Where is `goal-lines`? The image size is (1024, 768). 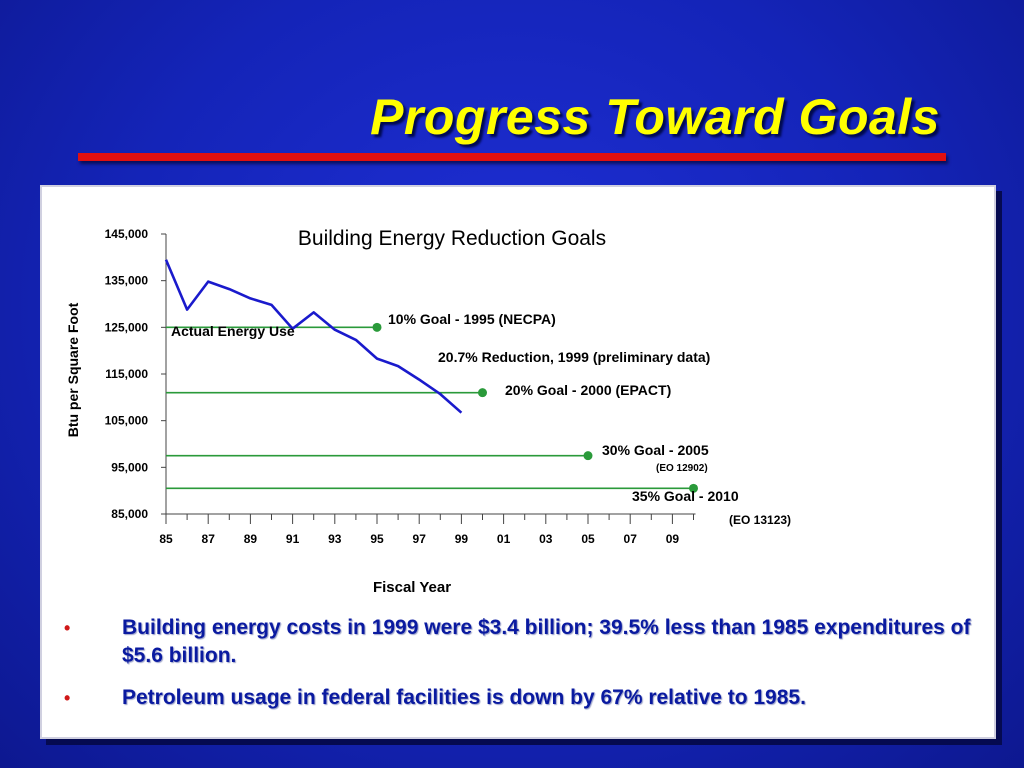
goal-lines is located at coordinates (432, 407).